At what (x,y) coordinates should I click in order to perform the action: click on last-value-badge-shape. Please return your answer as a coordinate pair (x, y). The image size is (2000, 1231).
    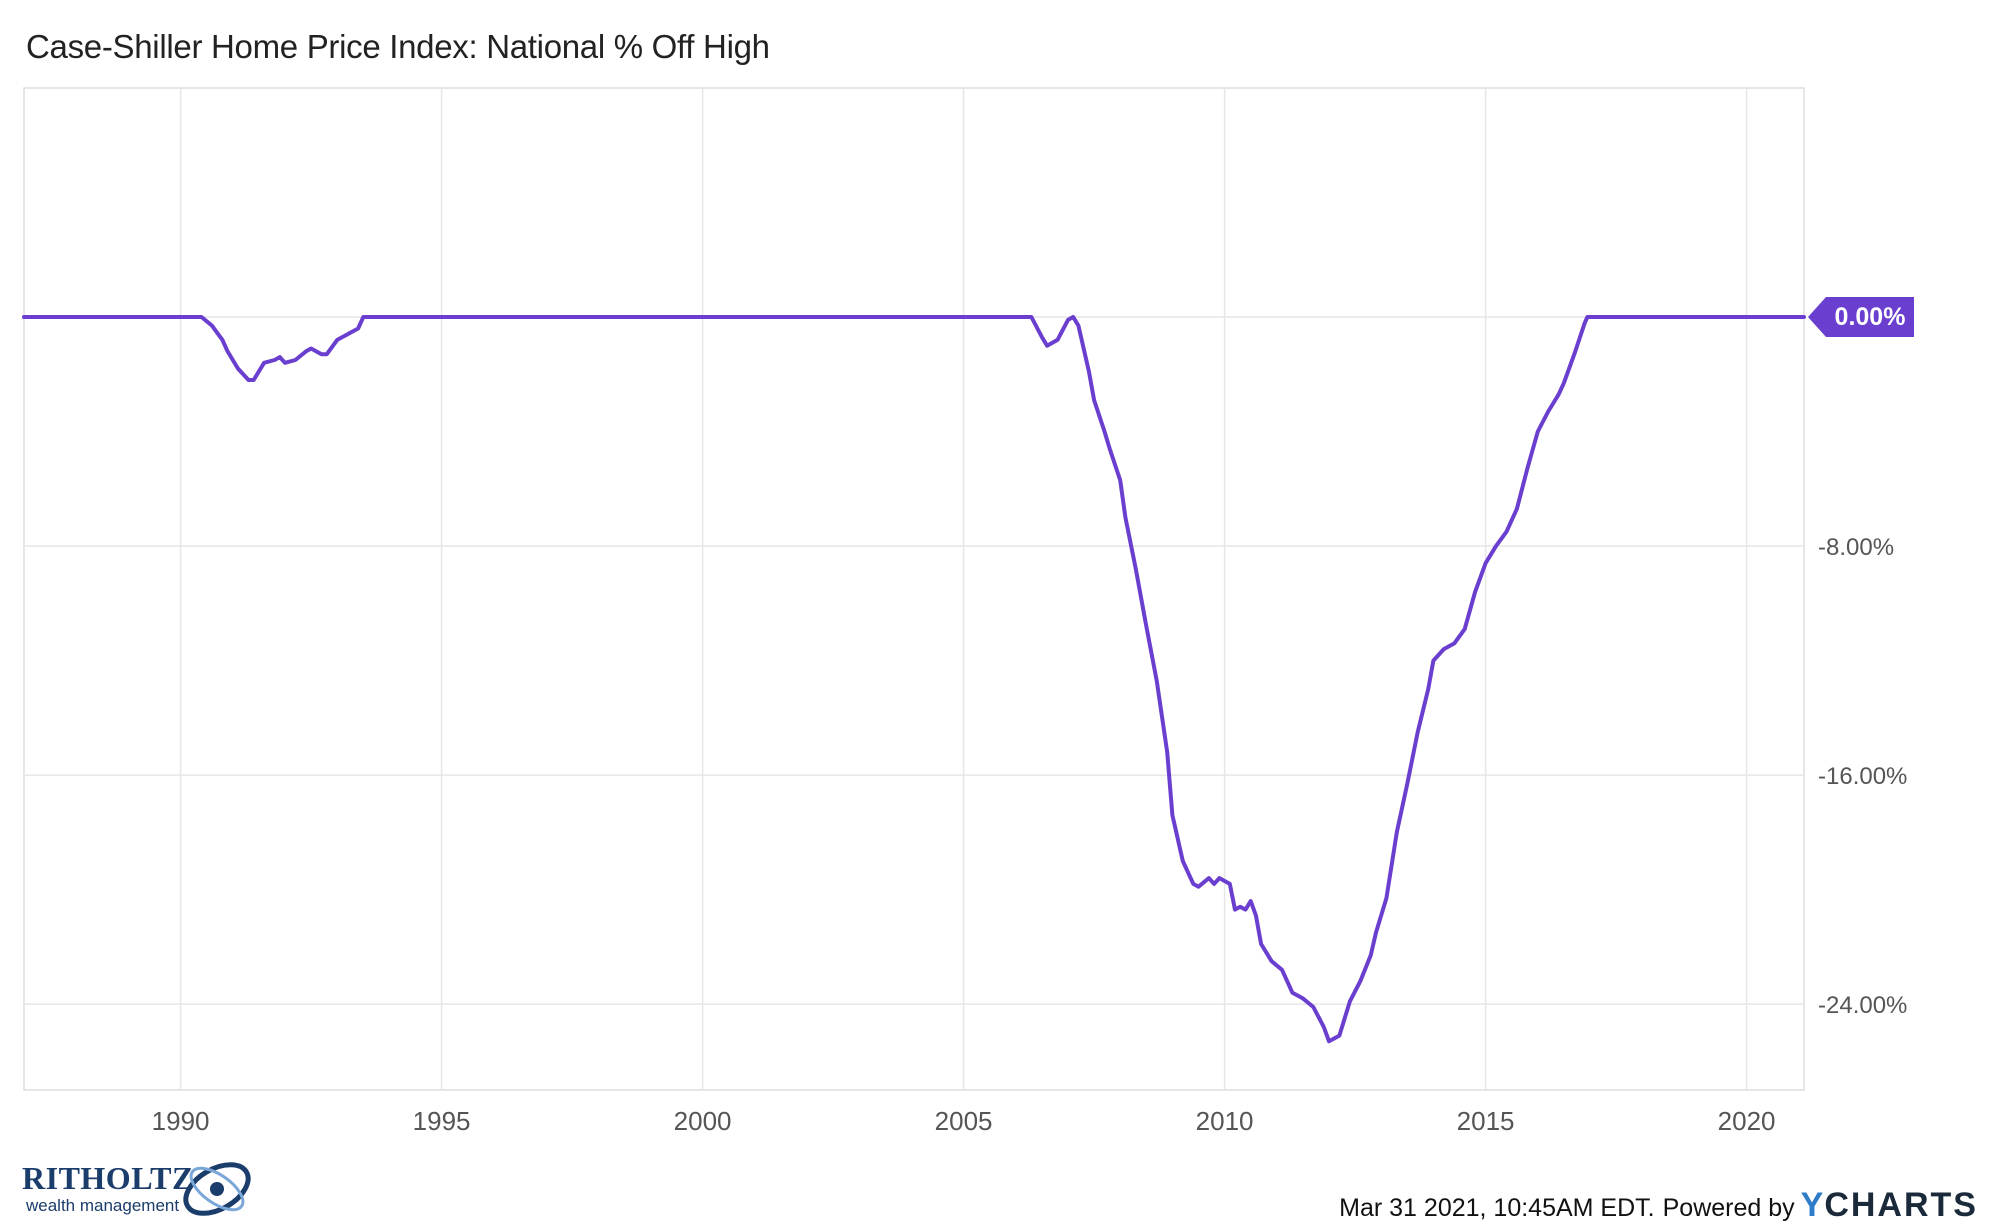
    Looking at the image, I should click on (1861, 317).